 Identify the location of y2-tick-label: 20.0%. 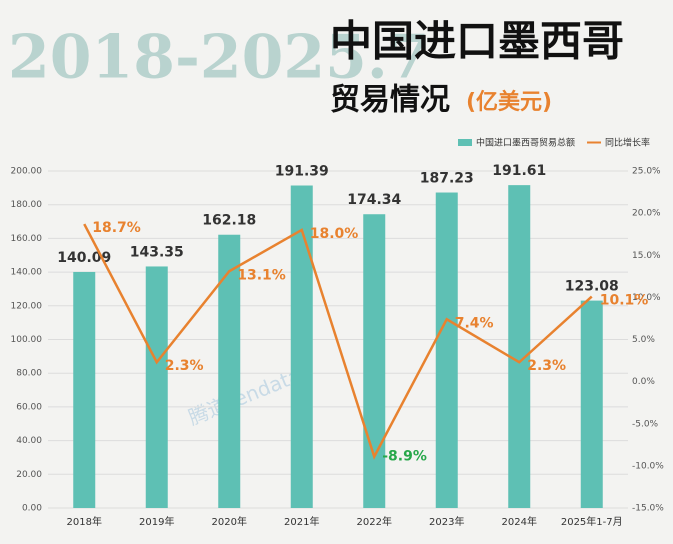
(646, 214).